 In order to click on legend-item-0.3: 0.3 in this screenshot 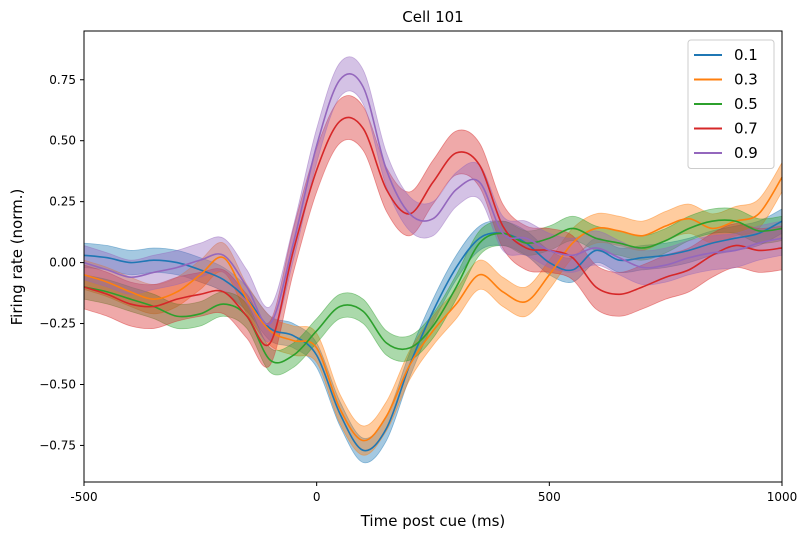, I will do `click(726, 80)`.